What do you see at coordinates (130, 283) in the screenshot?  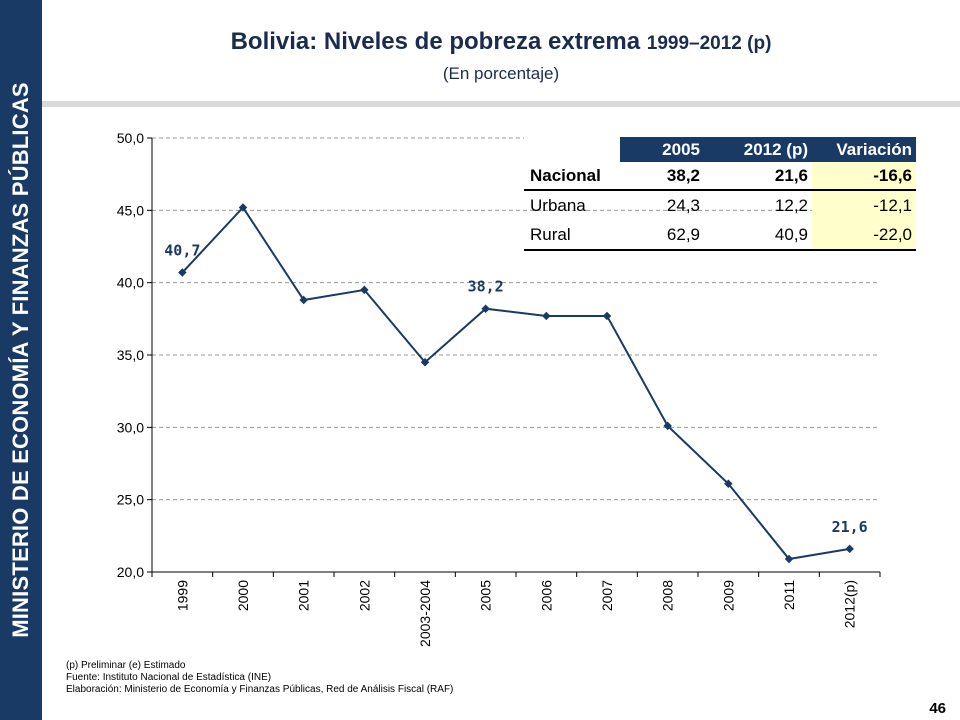 I see `y-tick-label: 40,0` at bounding box center [130, 283].